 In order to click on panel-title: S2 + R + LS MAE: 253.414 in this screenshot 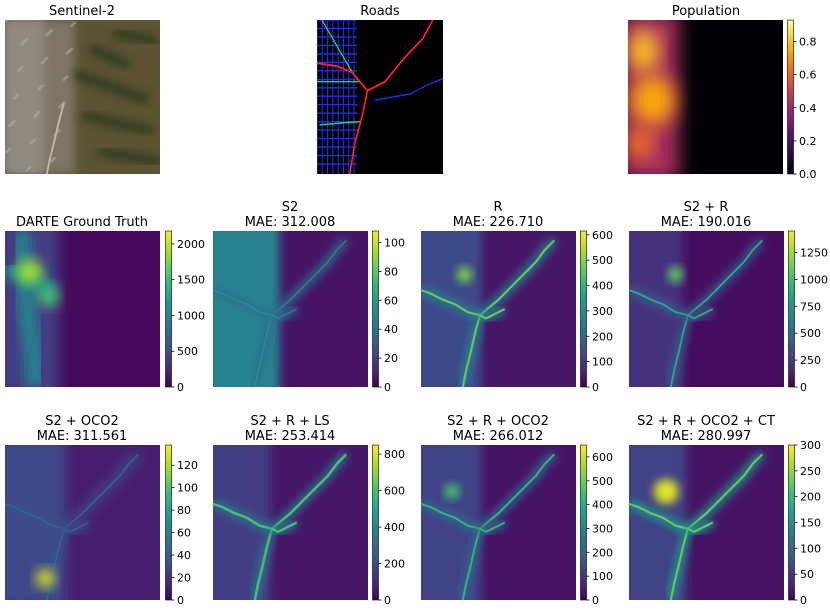, I will do `click(290, 429)`.